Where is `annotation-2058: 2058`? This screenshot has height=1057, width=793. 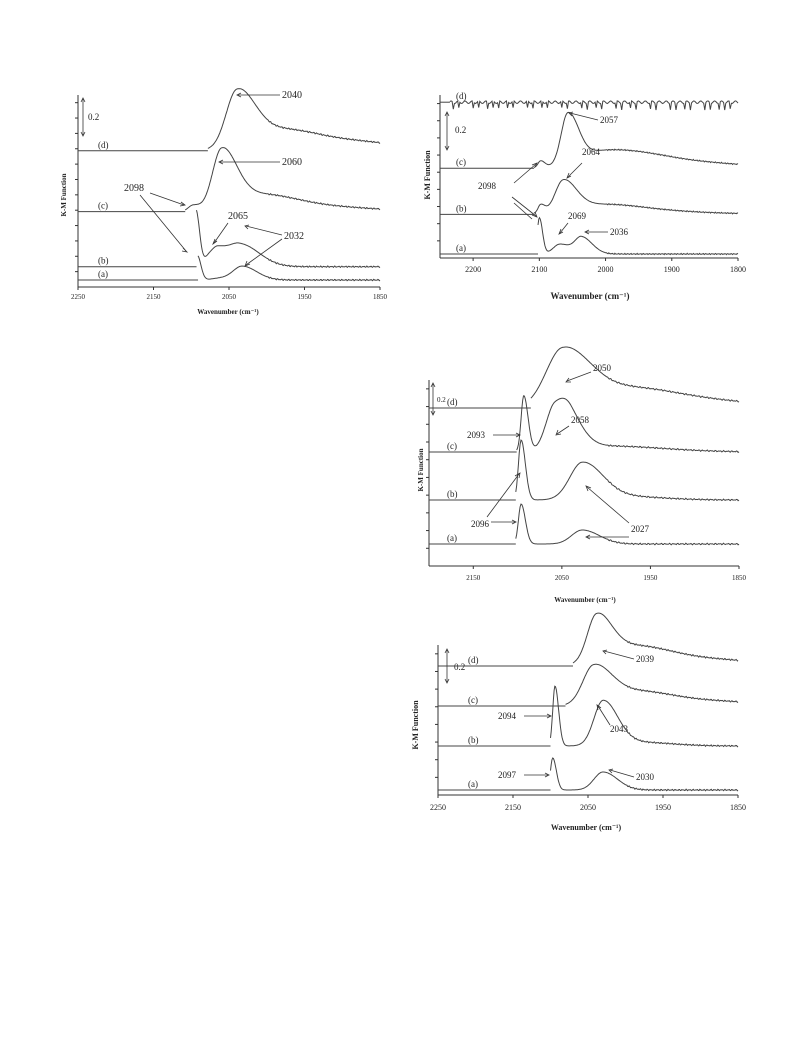 annotation-2058: 2058 is located at coordinates (580, 420).